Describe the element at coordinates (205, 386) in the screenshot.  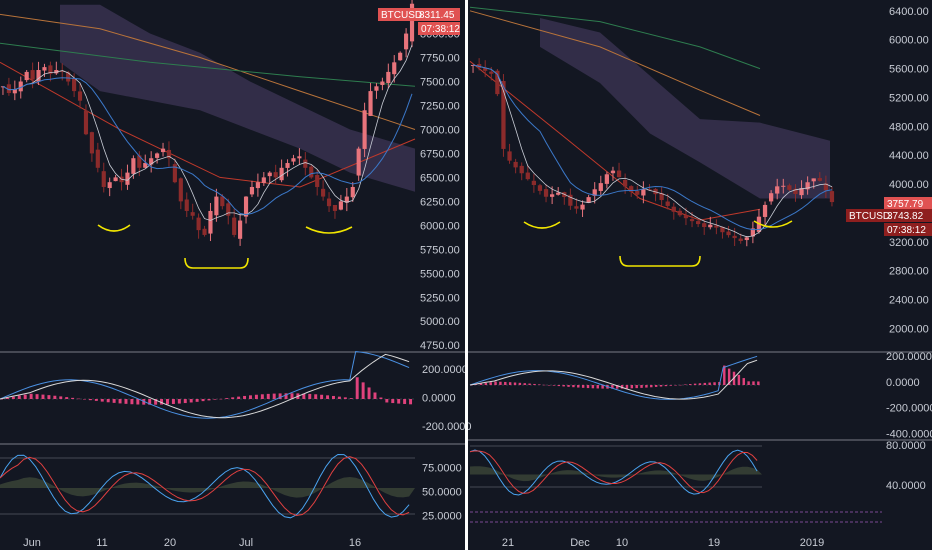
I see `signal-line` at that location.